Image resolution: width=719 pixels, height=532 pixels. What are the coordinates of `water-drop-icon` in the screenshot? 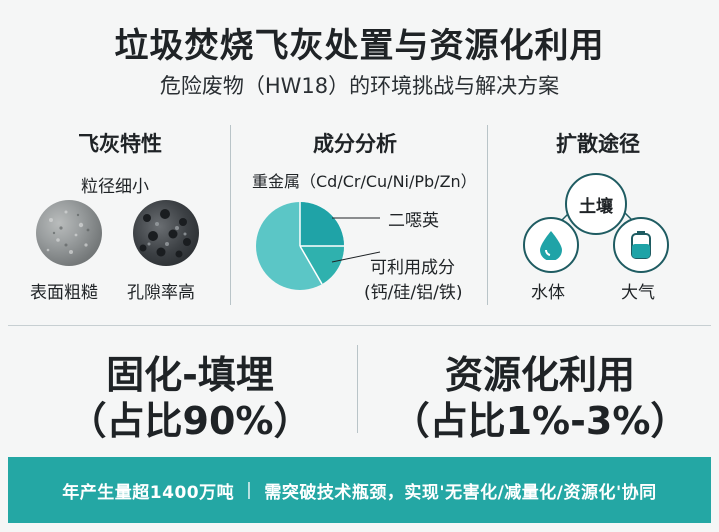 It's located at (551, 245).